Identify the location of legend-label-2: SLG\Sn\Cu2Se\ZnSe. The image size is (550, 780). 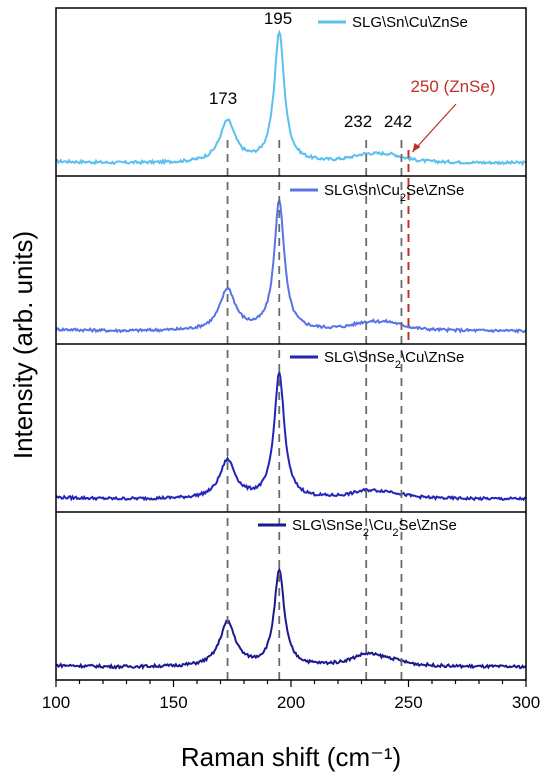
(394, 193).